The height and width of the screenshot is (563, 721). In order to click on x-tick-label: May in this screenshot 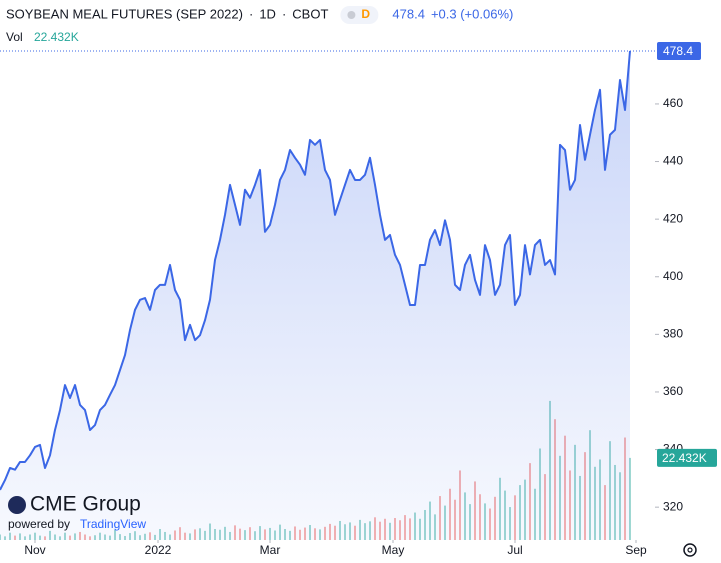, I will do `click(393, 550)`.